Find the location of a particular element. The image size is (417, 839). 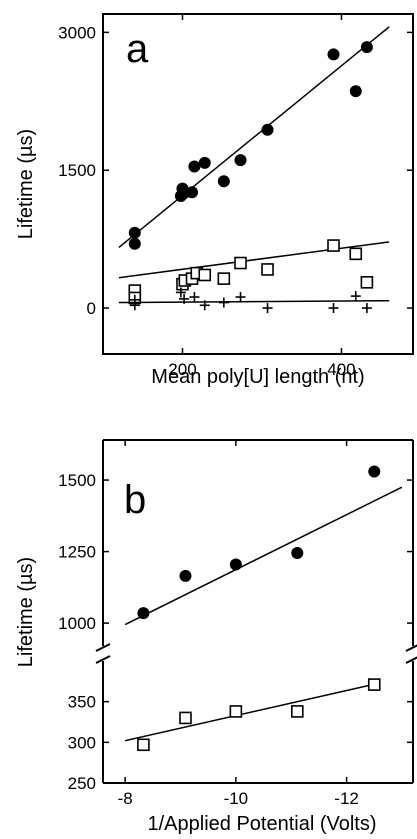

panel-a-fit-line-plus is located at coordinates (254, 301).